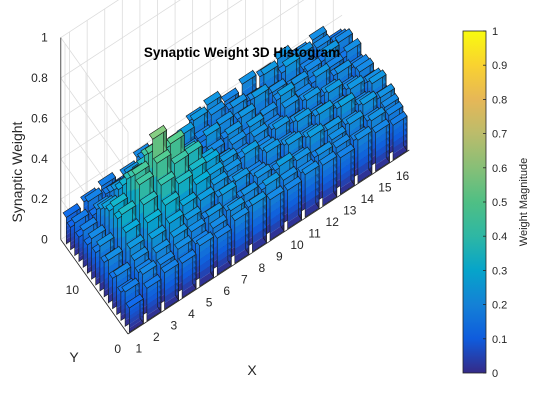 This screenshot has height=420, width=560. Describe the element at coordinates (499, 203) in the screenshot. I see `colorbar-tick-label: 0.5` at that location.